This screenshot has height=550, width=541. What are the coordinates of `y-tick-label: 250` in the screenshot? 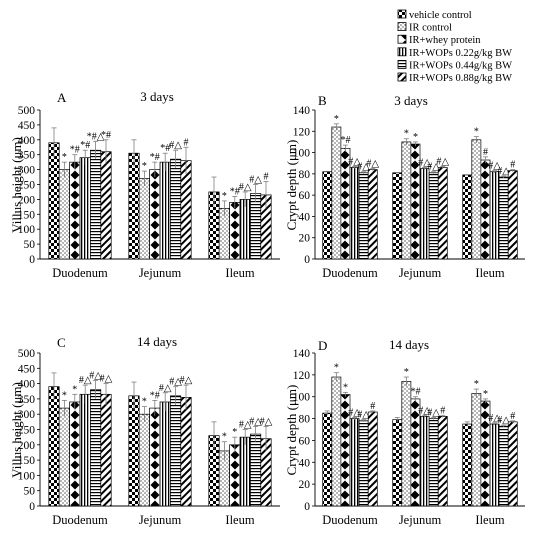 It's located at (27, 186).